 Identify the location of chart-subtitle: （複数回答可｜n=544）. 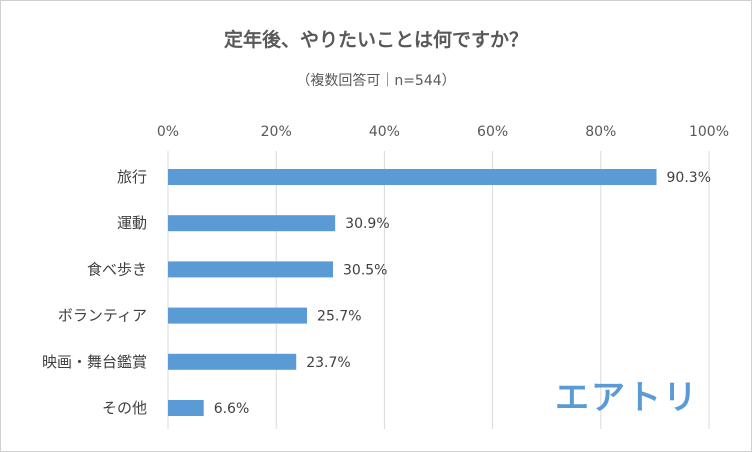
(375, 80).